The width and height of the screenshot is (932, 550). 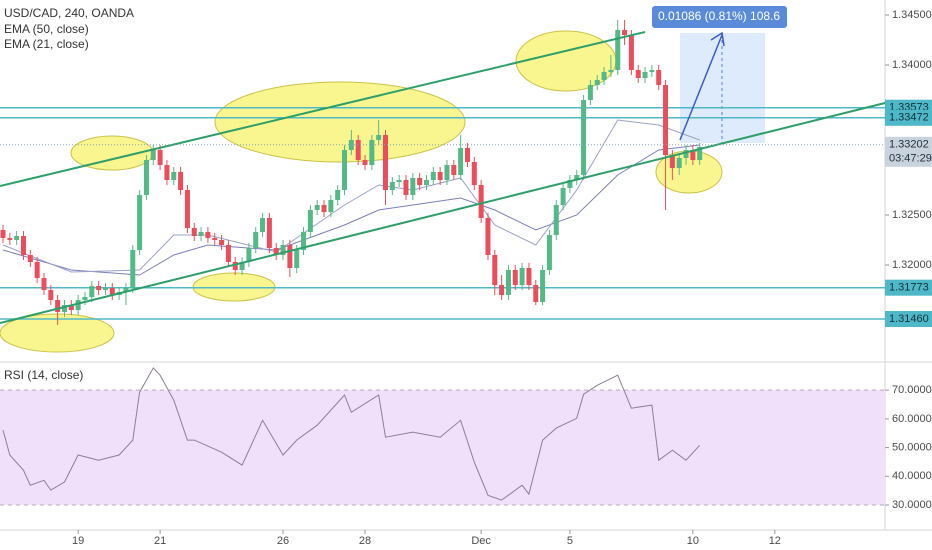 I want to click on level-label: 1.31773, so click(x=909, y=288).